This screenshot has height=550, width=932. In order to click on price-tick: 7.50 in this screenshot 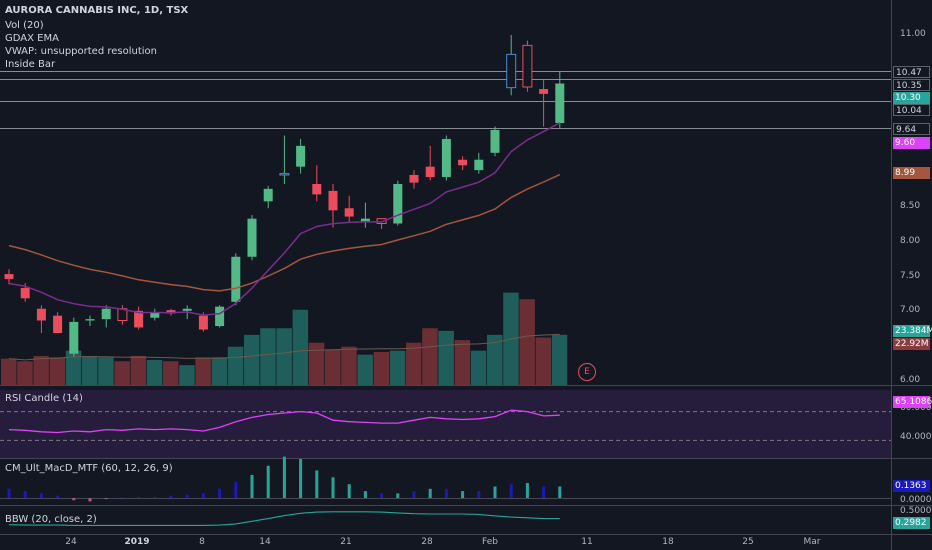, I will do `click(910, 276)`.